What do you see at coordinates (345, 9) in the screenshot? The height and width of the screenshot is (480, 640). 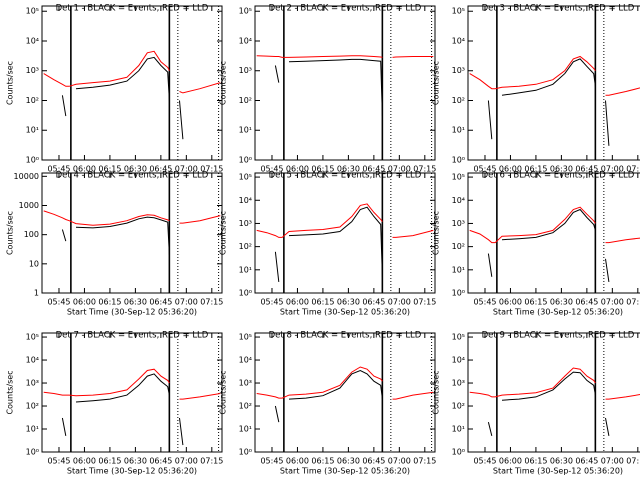 I see `chart-title: Det 2 - BLACK = Events, RED = LLD` at bounding box center [345, 9].